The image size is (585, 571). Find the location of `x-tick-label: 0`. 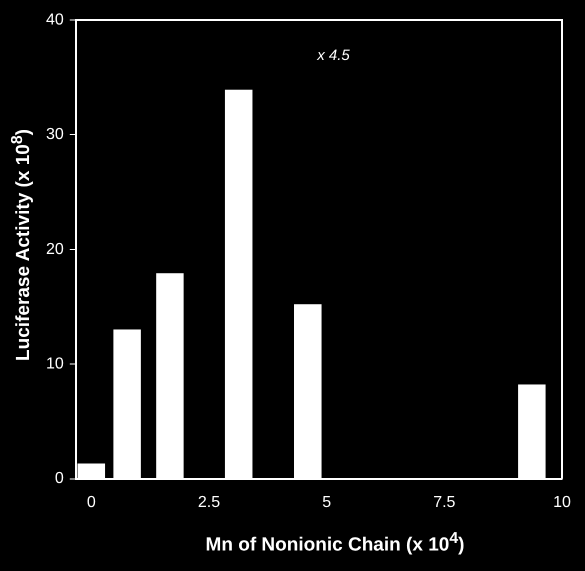

x-tick-label: 0 is located at coordinates (91, 502).